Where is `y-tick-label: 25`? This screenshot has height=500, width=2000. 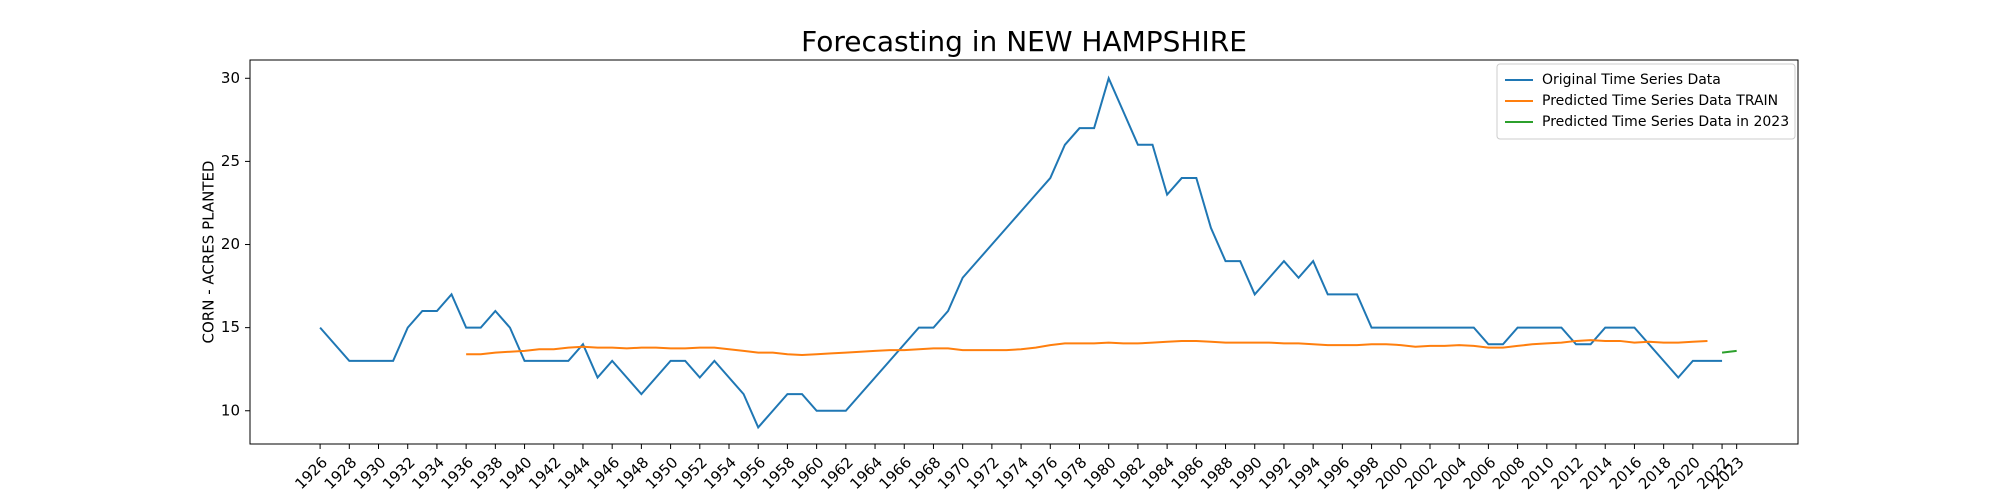
y-tick-label: 25 is located at coordinates (230, 161).